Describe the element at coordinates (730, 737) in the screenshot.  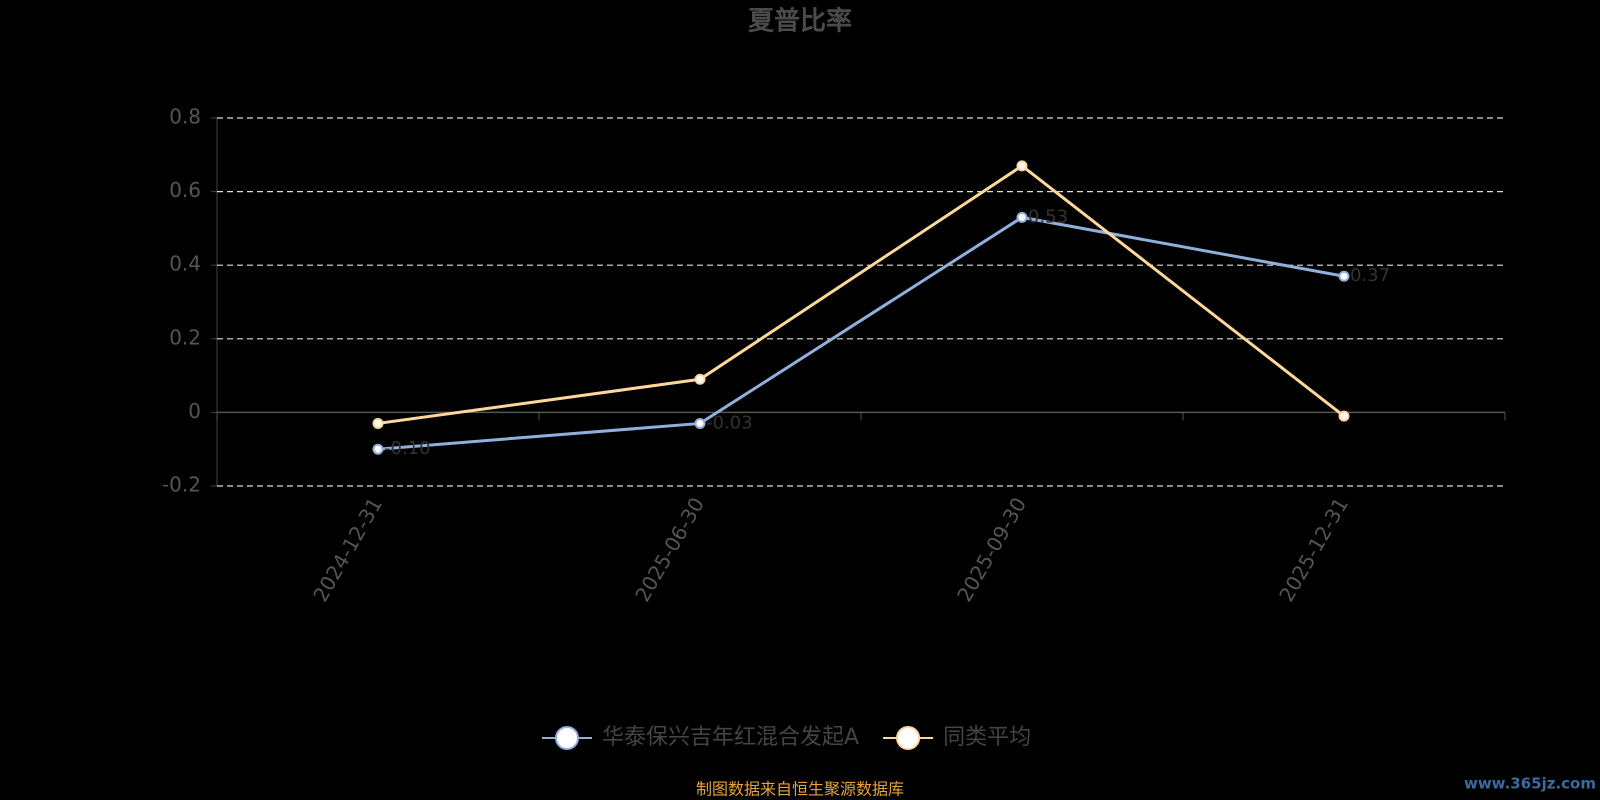
I see `legend-label: 华泰保兴吉年红混合发起A` at that location.